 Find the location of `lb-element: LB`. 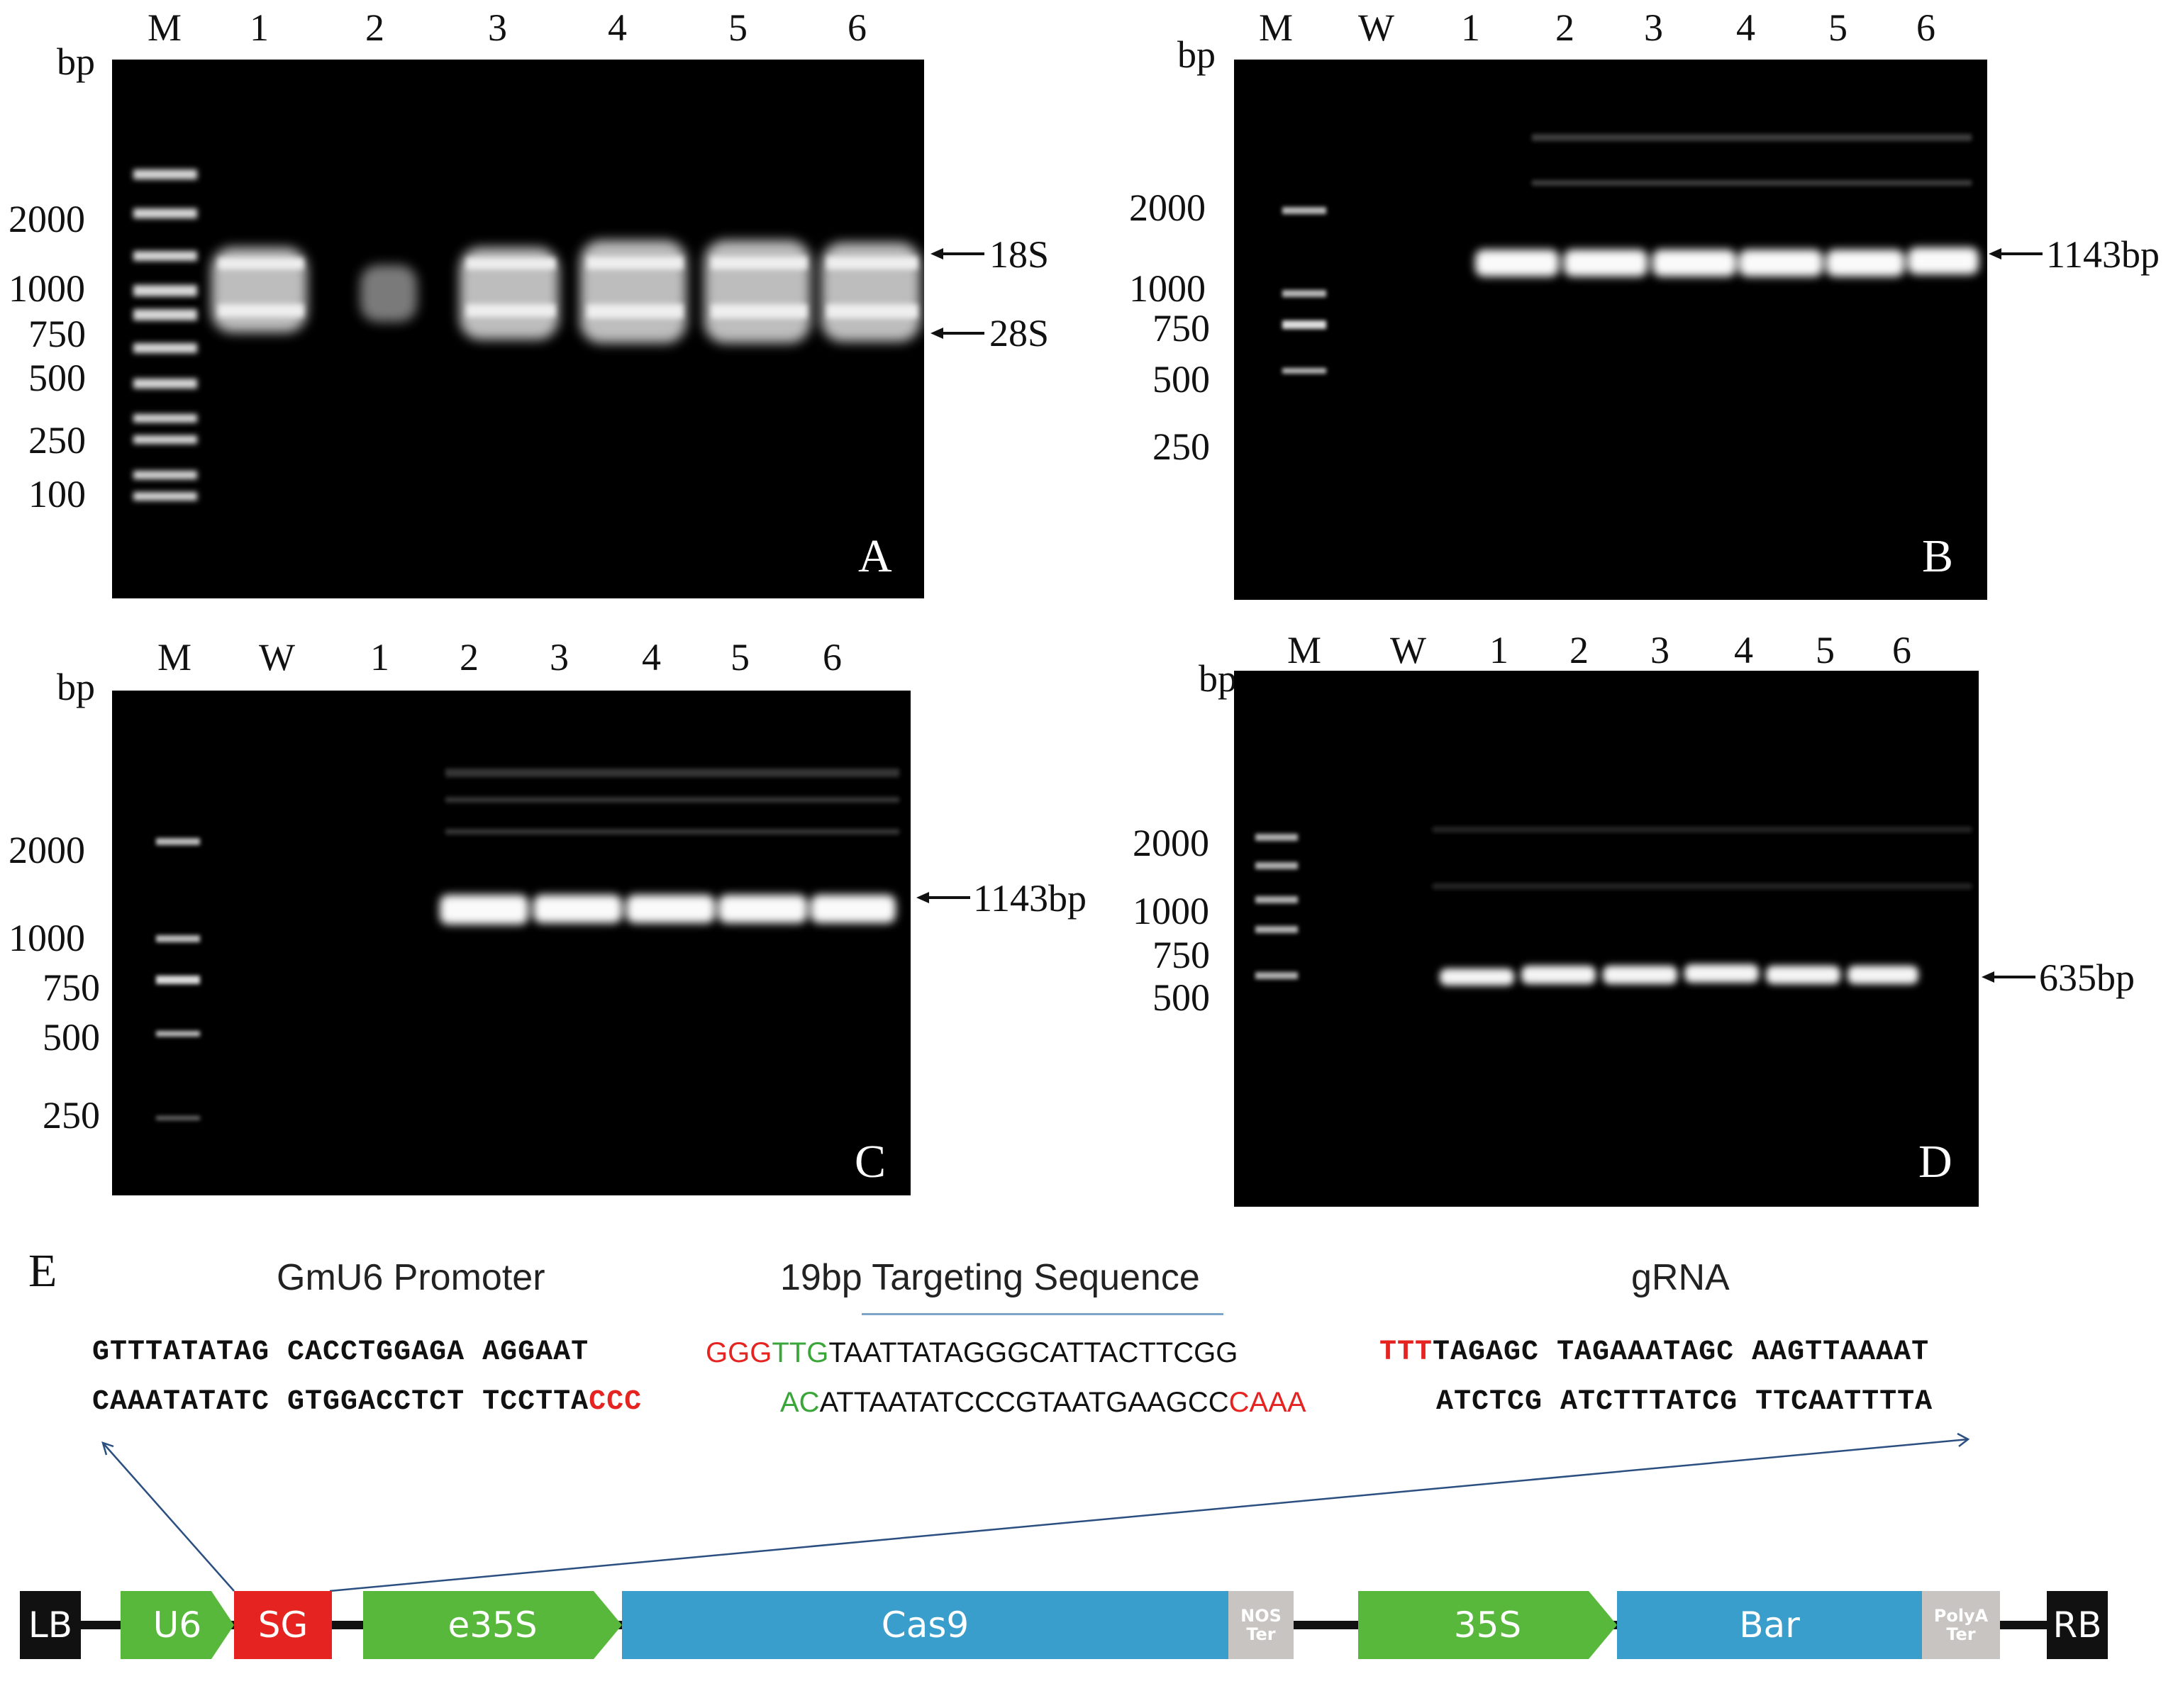

lb-element: LB is located at coordinates (50, 1625).